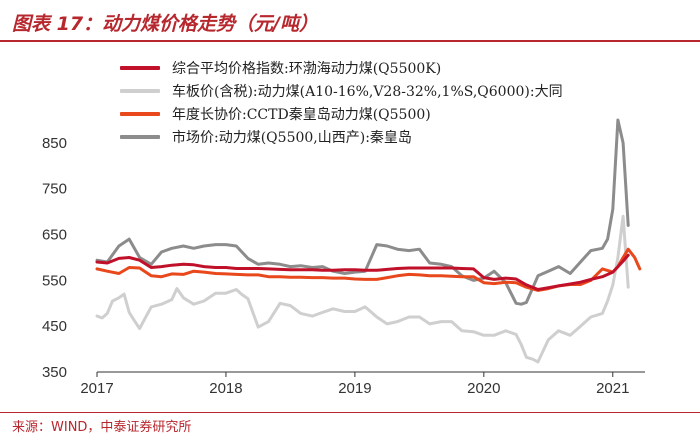 Image resolution: width=700 pixels, height=439 pixels. What do you see at coordinates (54, 189) in the screenshot?
I see `y-tick-label: 750` at bounding box center [54, 189].